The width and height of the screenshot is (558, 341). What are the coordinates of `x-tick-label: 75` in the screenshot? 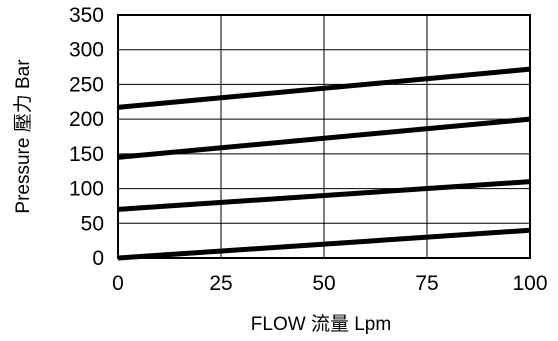 It's located at (426, 283).